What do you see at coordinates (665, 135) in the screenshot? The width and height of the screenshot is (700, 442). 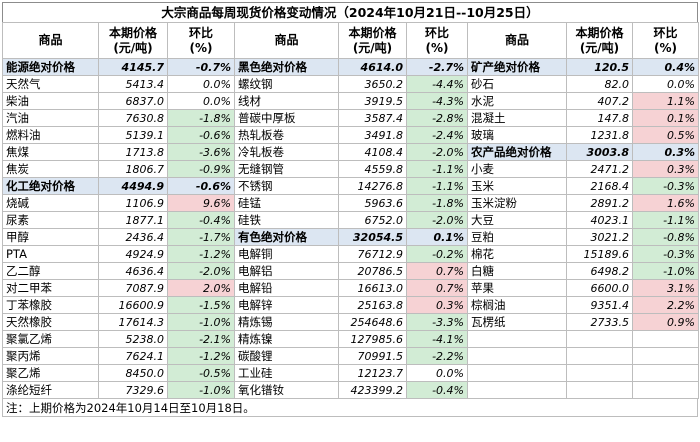 I see `change-cell: 0.5%` at bounding box center [665, 135].